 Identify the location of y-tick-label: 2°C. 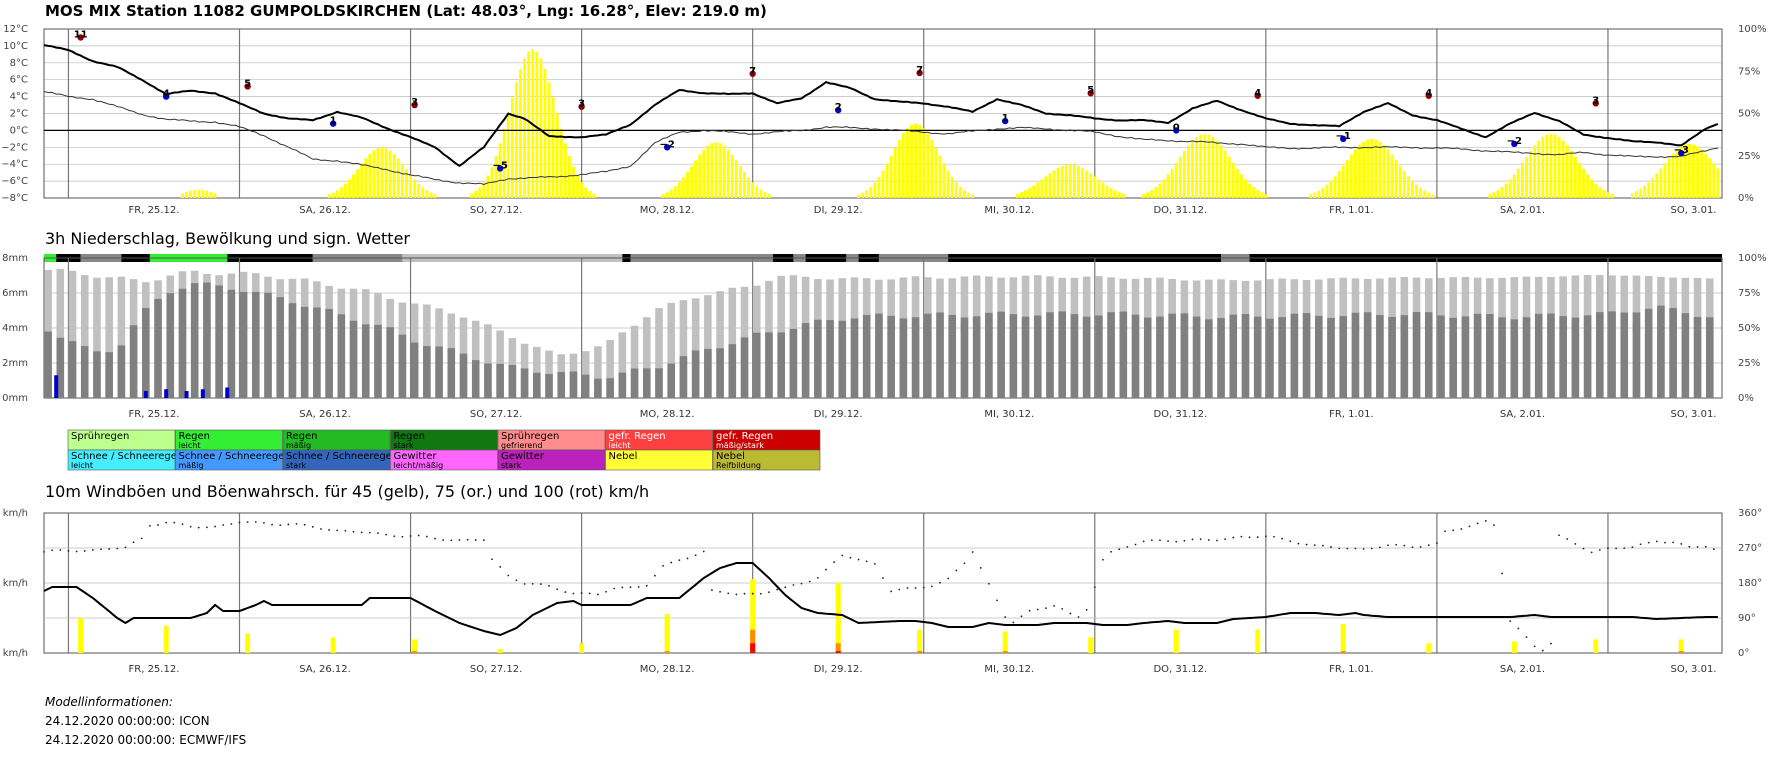
(19, 114).